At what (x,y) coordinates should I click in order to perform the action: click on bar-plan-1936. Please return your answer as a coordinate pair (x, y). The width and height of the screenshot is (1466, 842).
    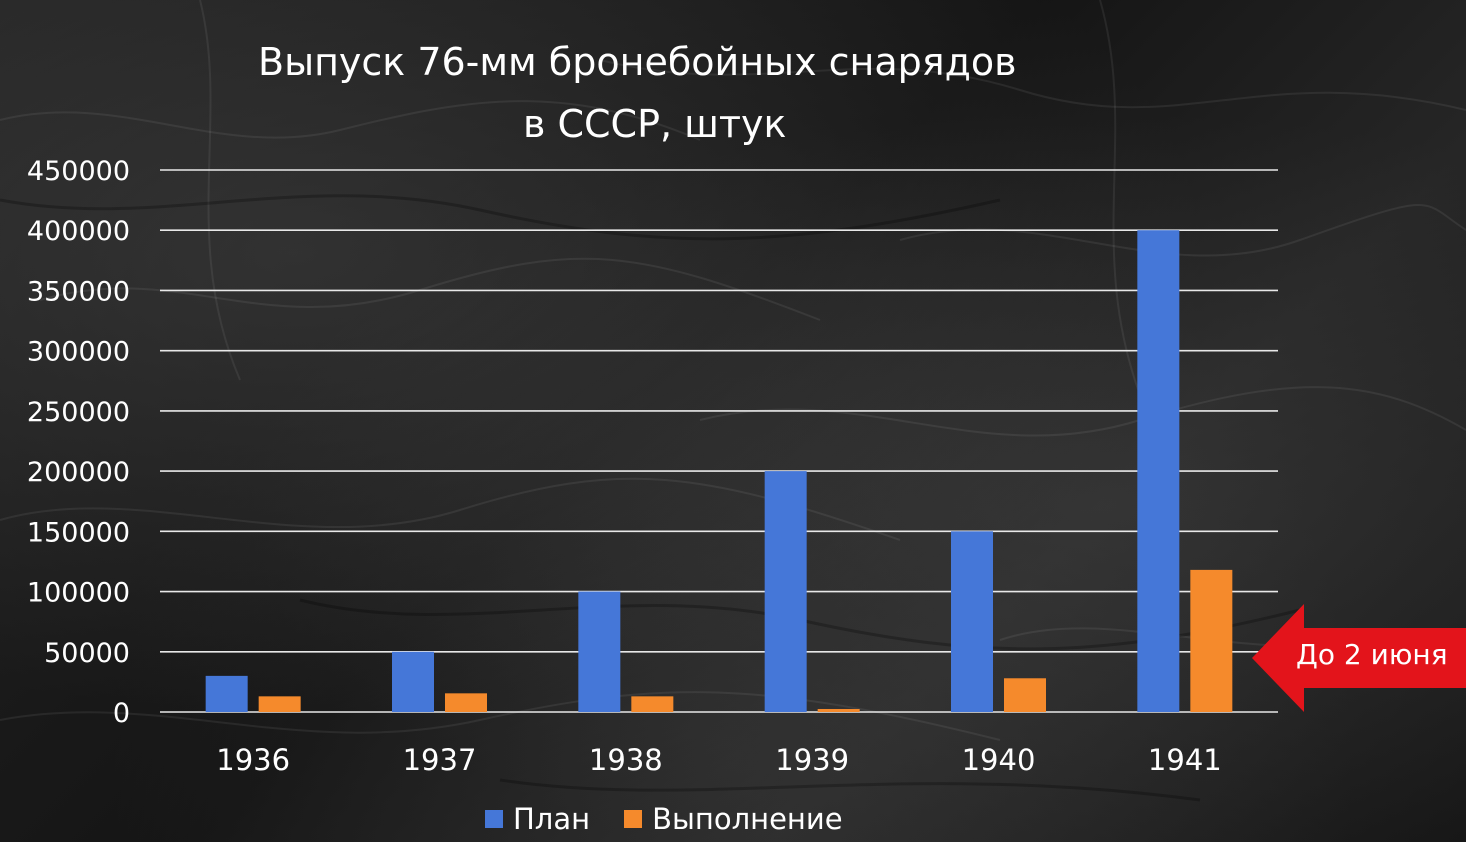
    Looking at the image, I should click on (226, 693).